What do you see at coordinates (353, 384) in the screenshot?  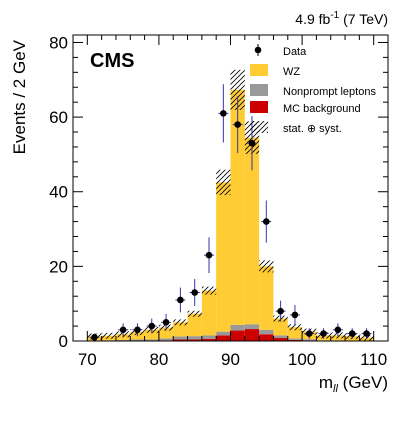 I see `x-axis-label: mll (GeV)` at bounding box center [353, 384].